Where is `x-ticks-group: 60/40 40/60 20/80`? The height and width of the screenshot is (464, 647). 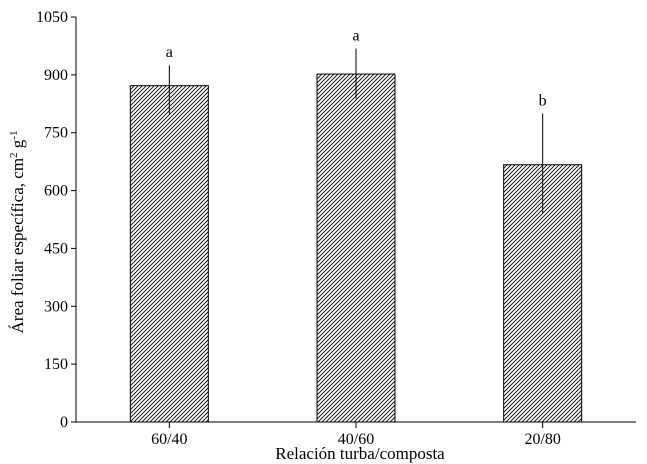
x-ticks-group: 60/40 40/60 20/80 is located at coordinates (356, 435).